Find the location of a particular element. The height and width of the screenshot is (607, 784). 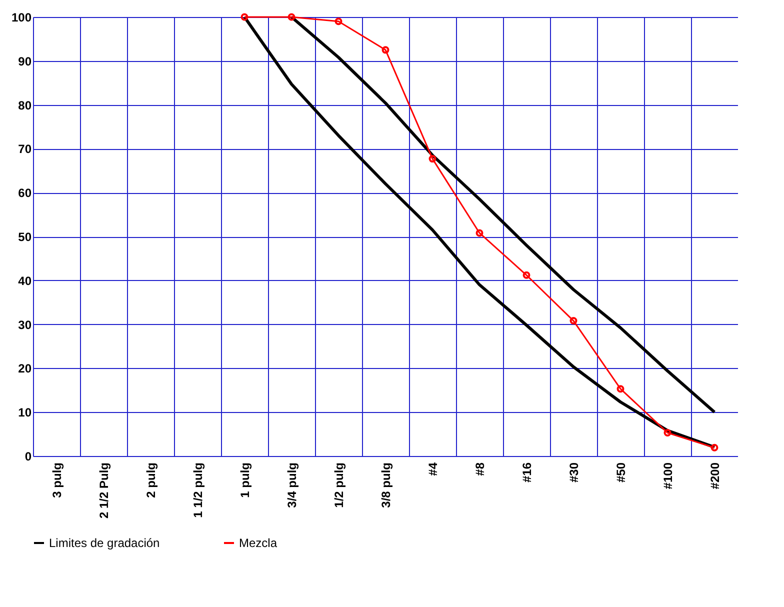

legend-label: Limites de gradación is located at coordinates (104, 543).